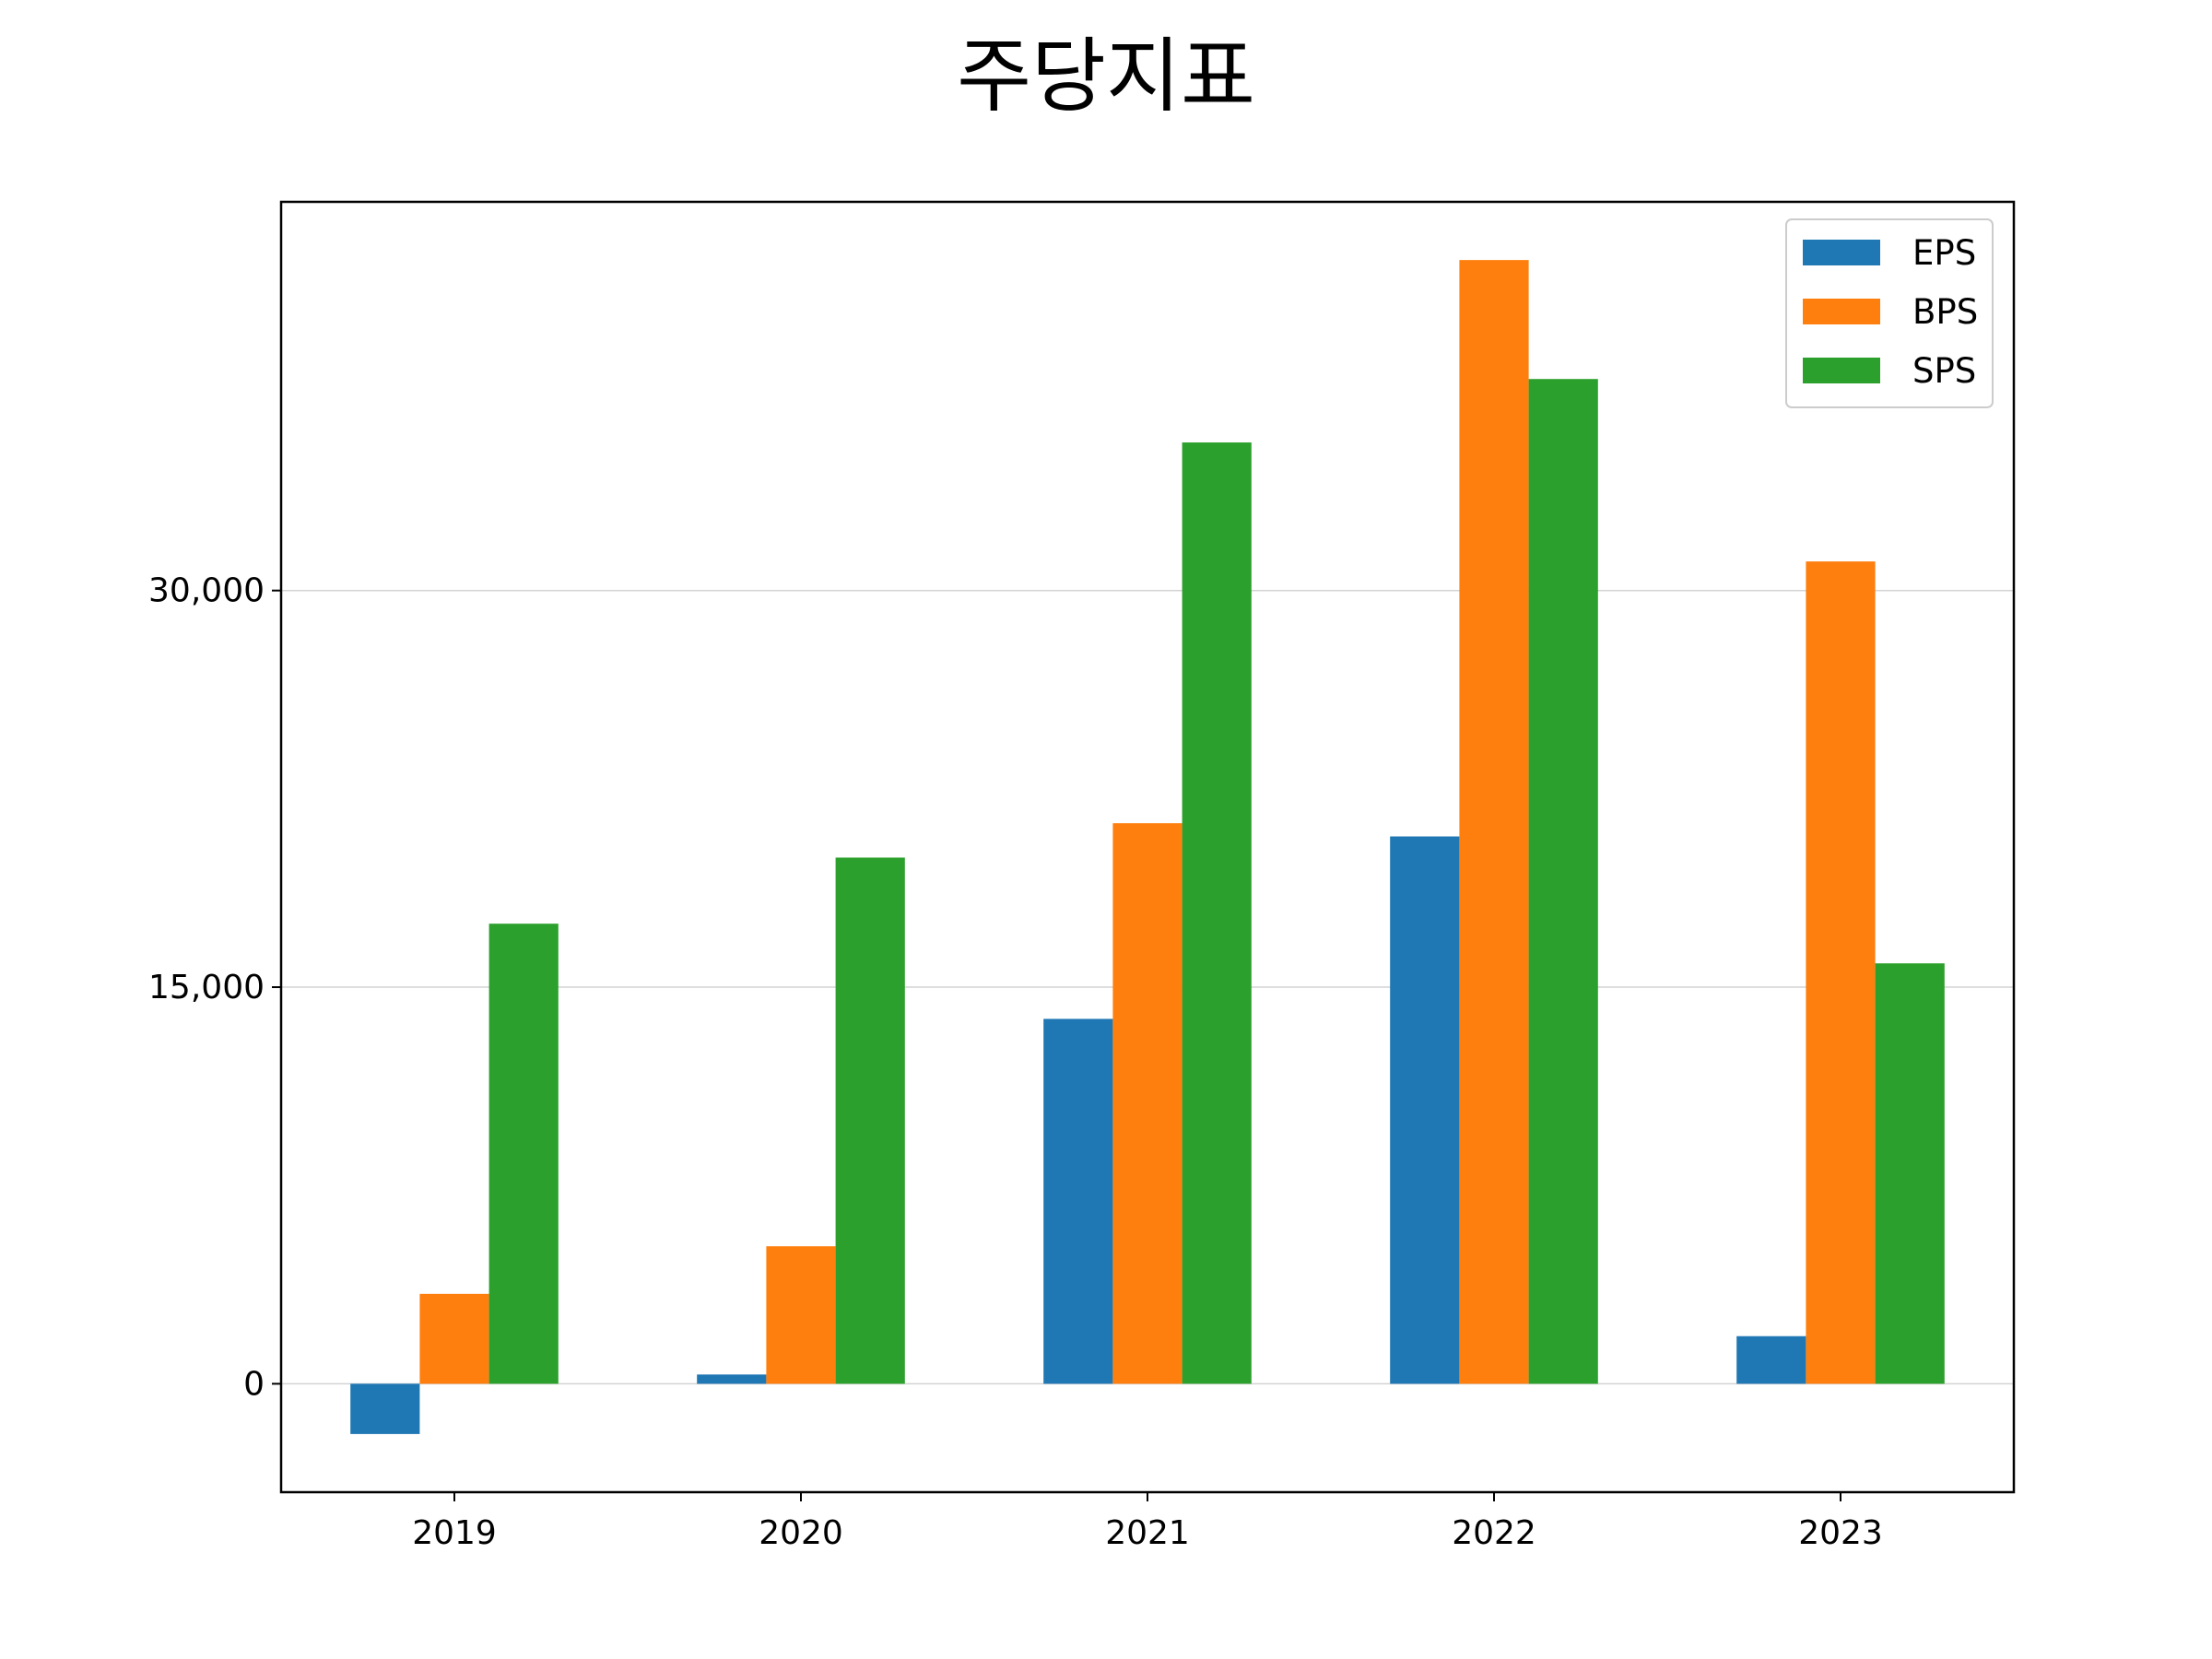 The image size is (2212, 1659). Describe the element at coordinates (1771, 1359) in the screenshot. I see `bar-eps-2023` at that location.